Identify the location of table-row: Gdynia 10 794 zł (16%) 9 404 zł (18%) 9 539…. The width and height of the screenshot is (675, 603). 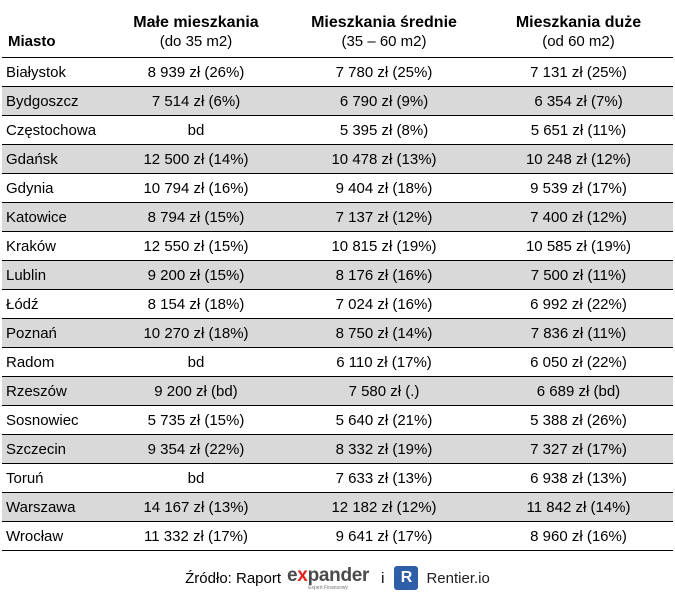
(337, 188).